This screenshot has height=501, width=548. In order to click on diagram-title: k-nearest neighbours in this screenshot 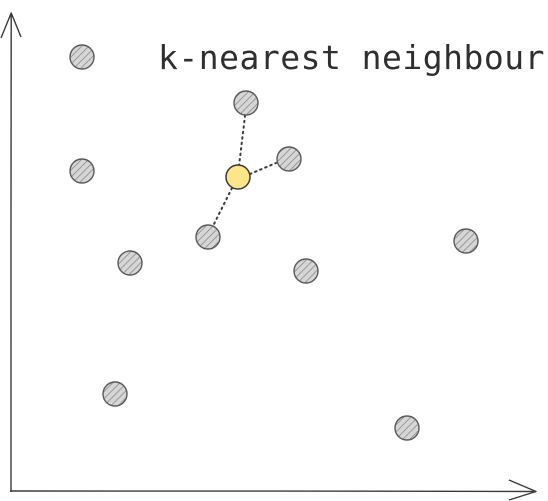, I will do `click(353, 57)`.